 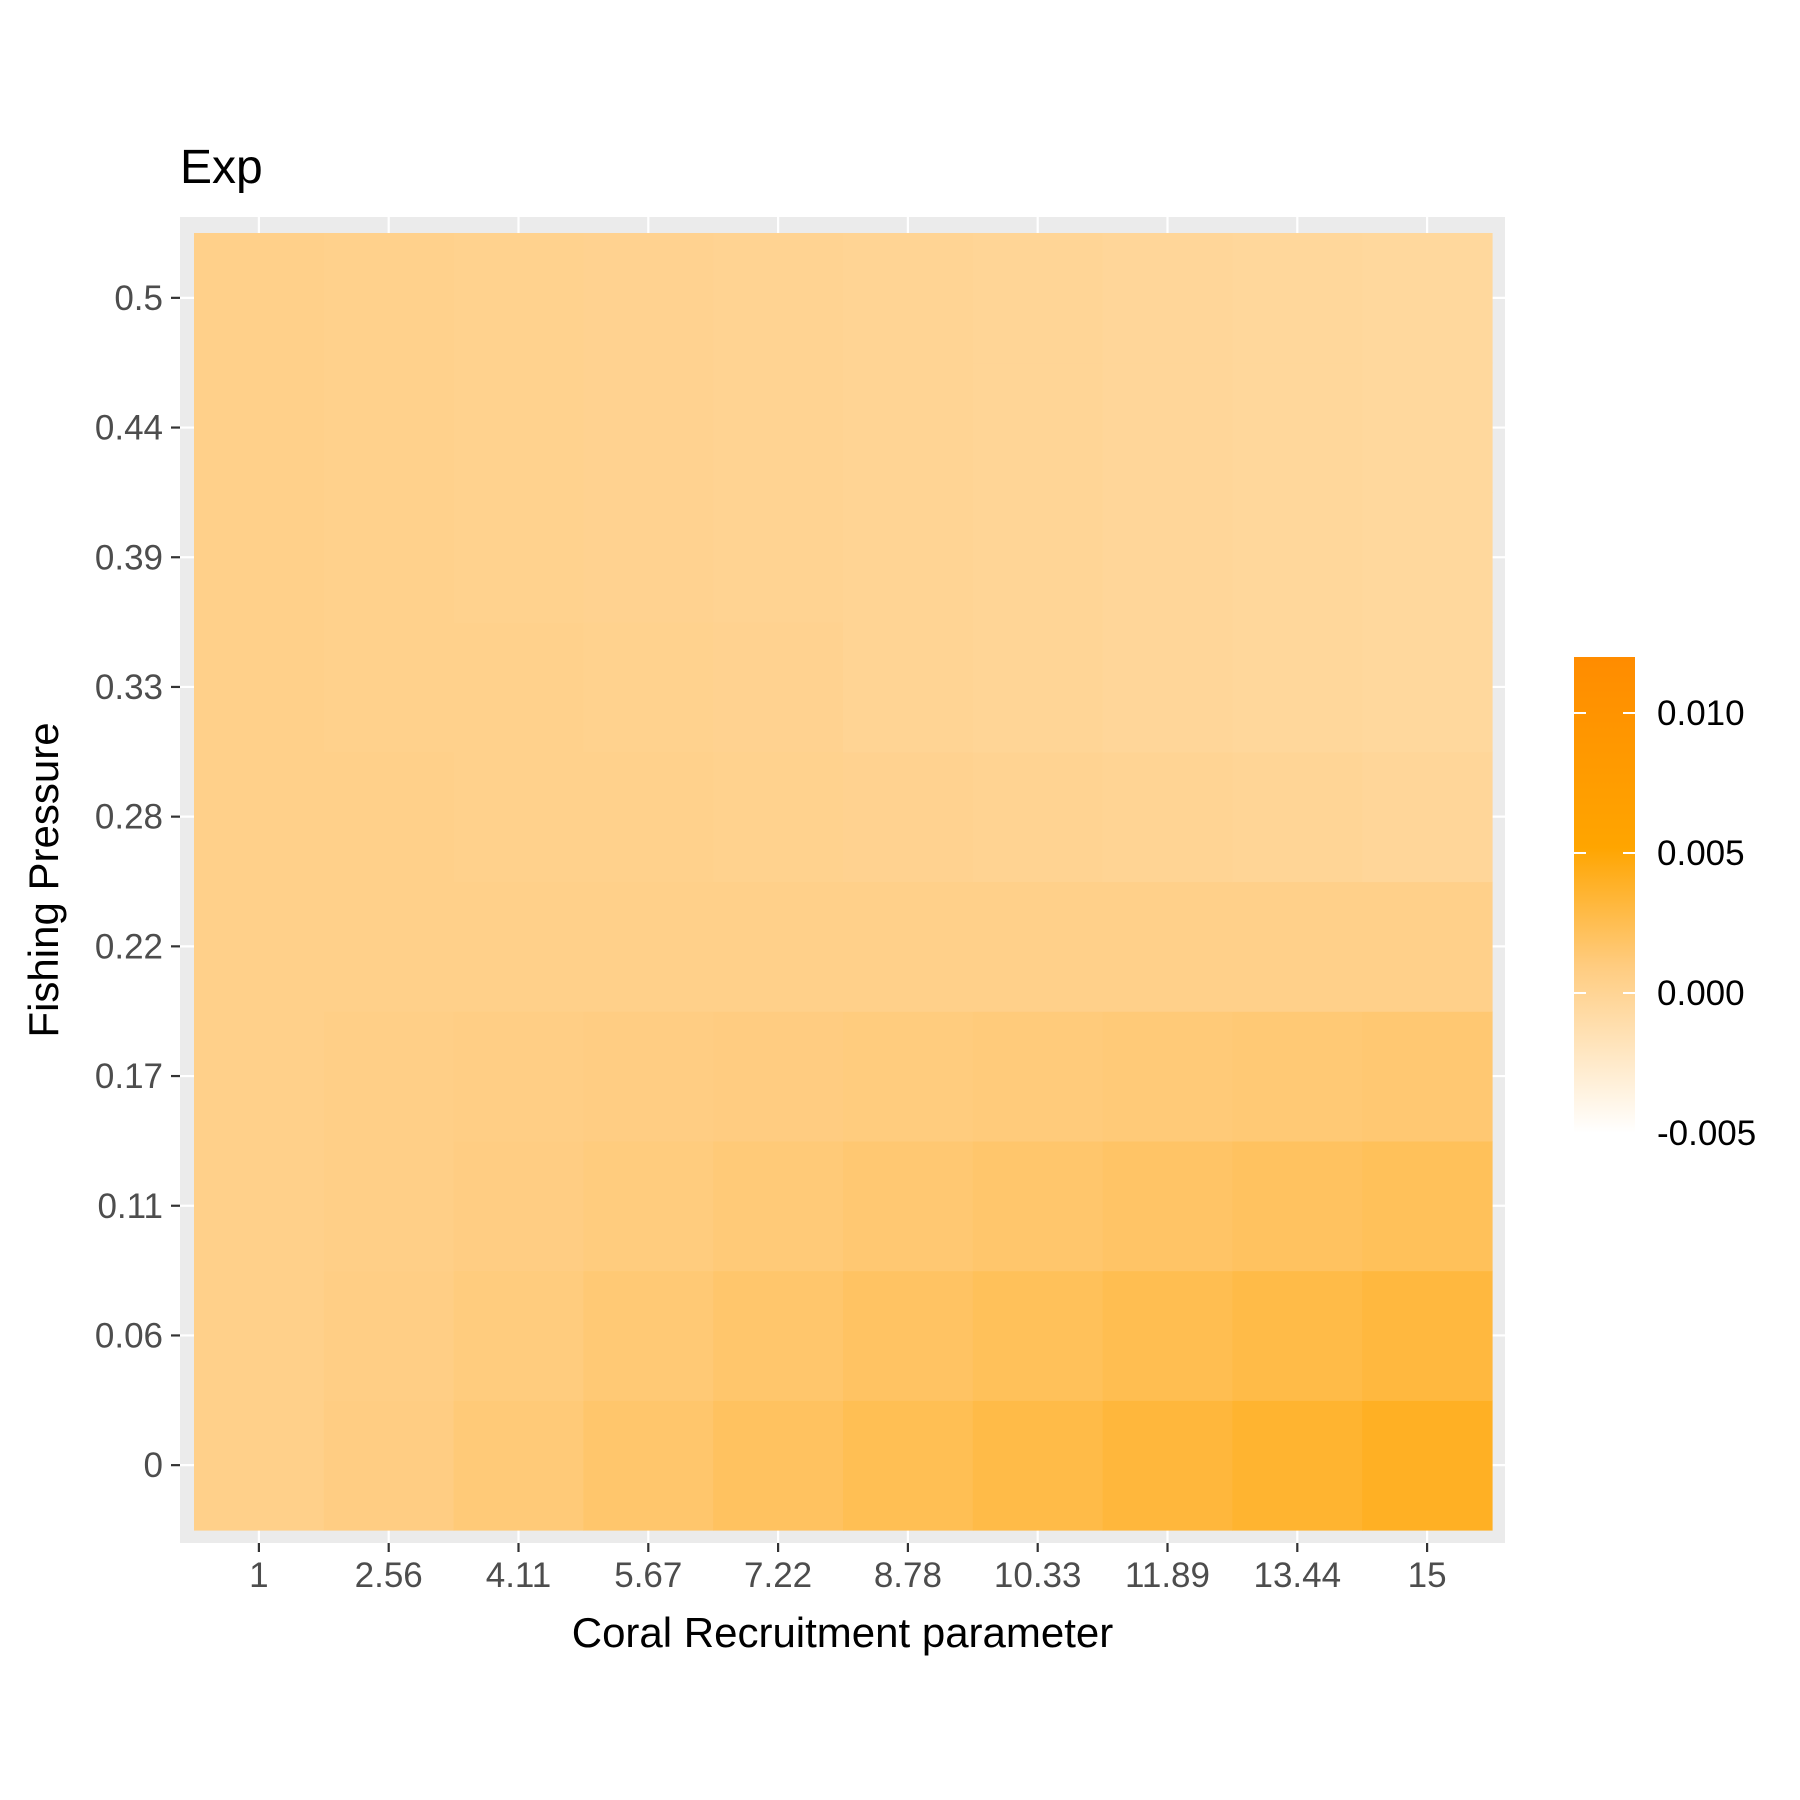 What do you see at coordinates (519, 1575) in the screenshot?
I see `x-tick-label: 4.11` at bounding box center [519, 1575].